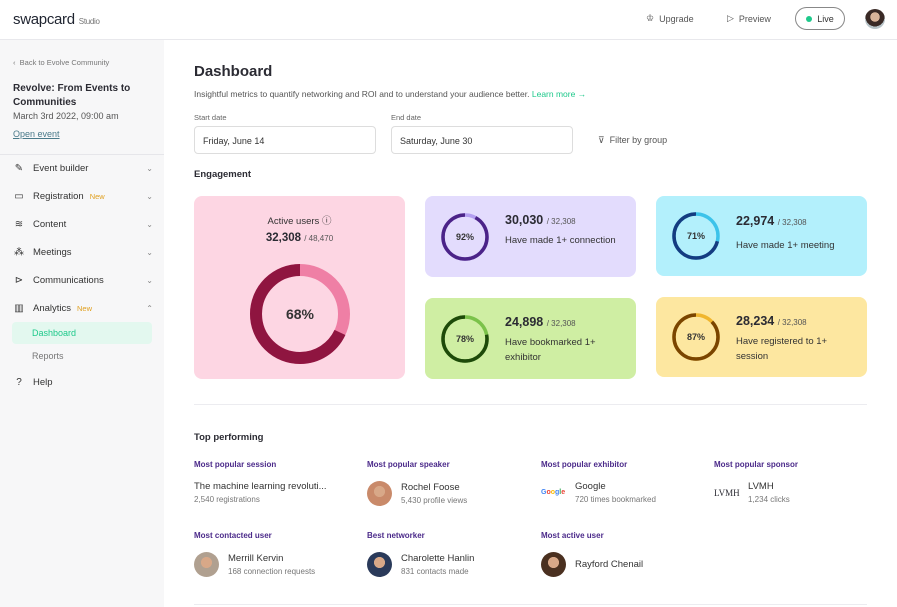 Image resolution: width=897 pixels, height=607 pixels. I want to click on swapcard-logo: swapcard Studio, so click(56, 19).